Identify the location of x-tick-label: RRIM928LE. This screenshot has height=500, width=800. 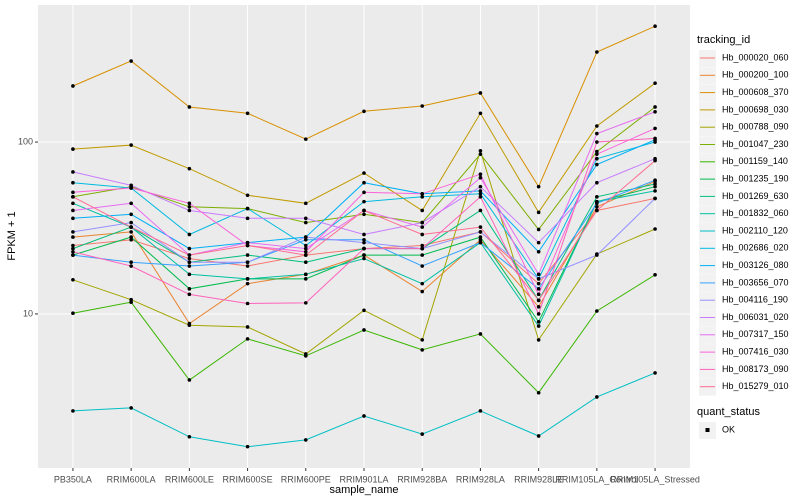
(538, 479).